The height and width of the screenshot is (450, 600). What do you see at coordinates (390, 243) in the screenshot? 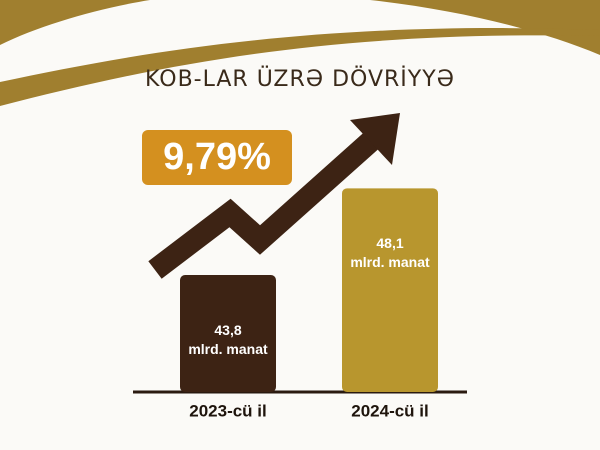
I see `value-number: 48,1` at bounding box center [390, 243].